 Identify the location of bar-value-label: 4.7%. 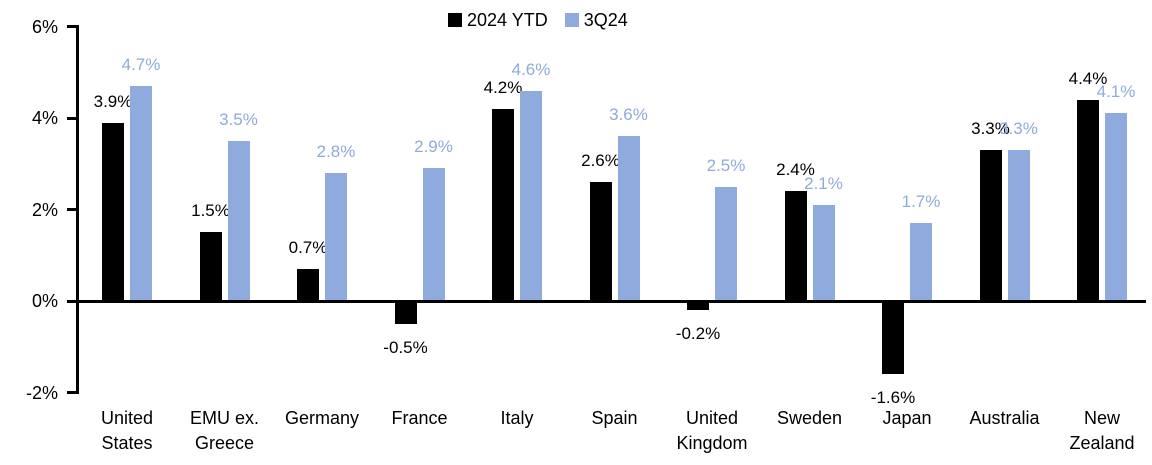
(141, 64).